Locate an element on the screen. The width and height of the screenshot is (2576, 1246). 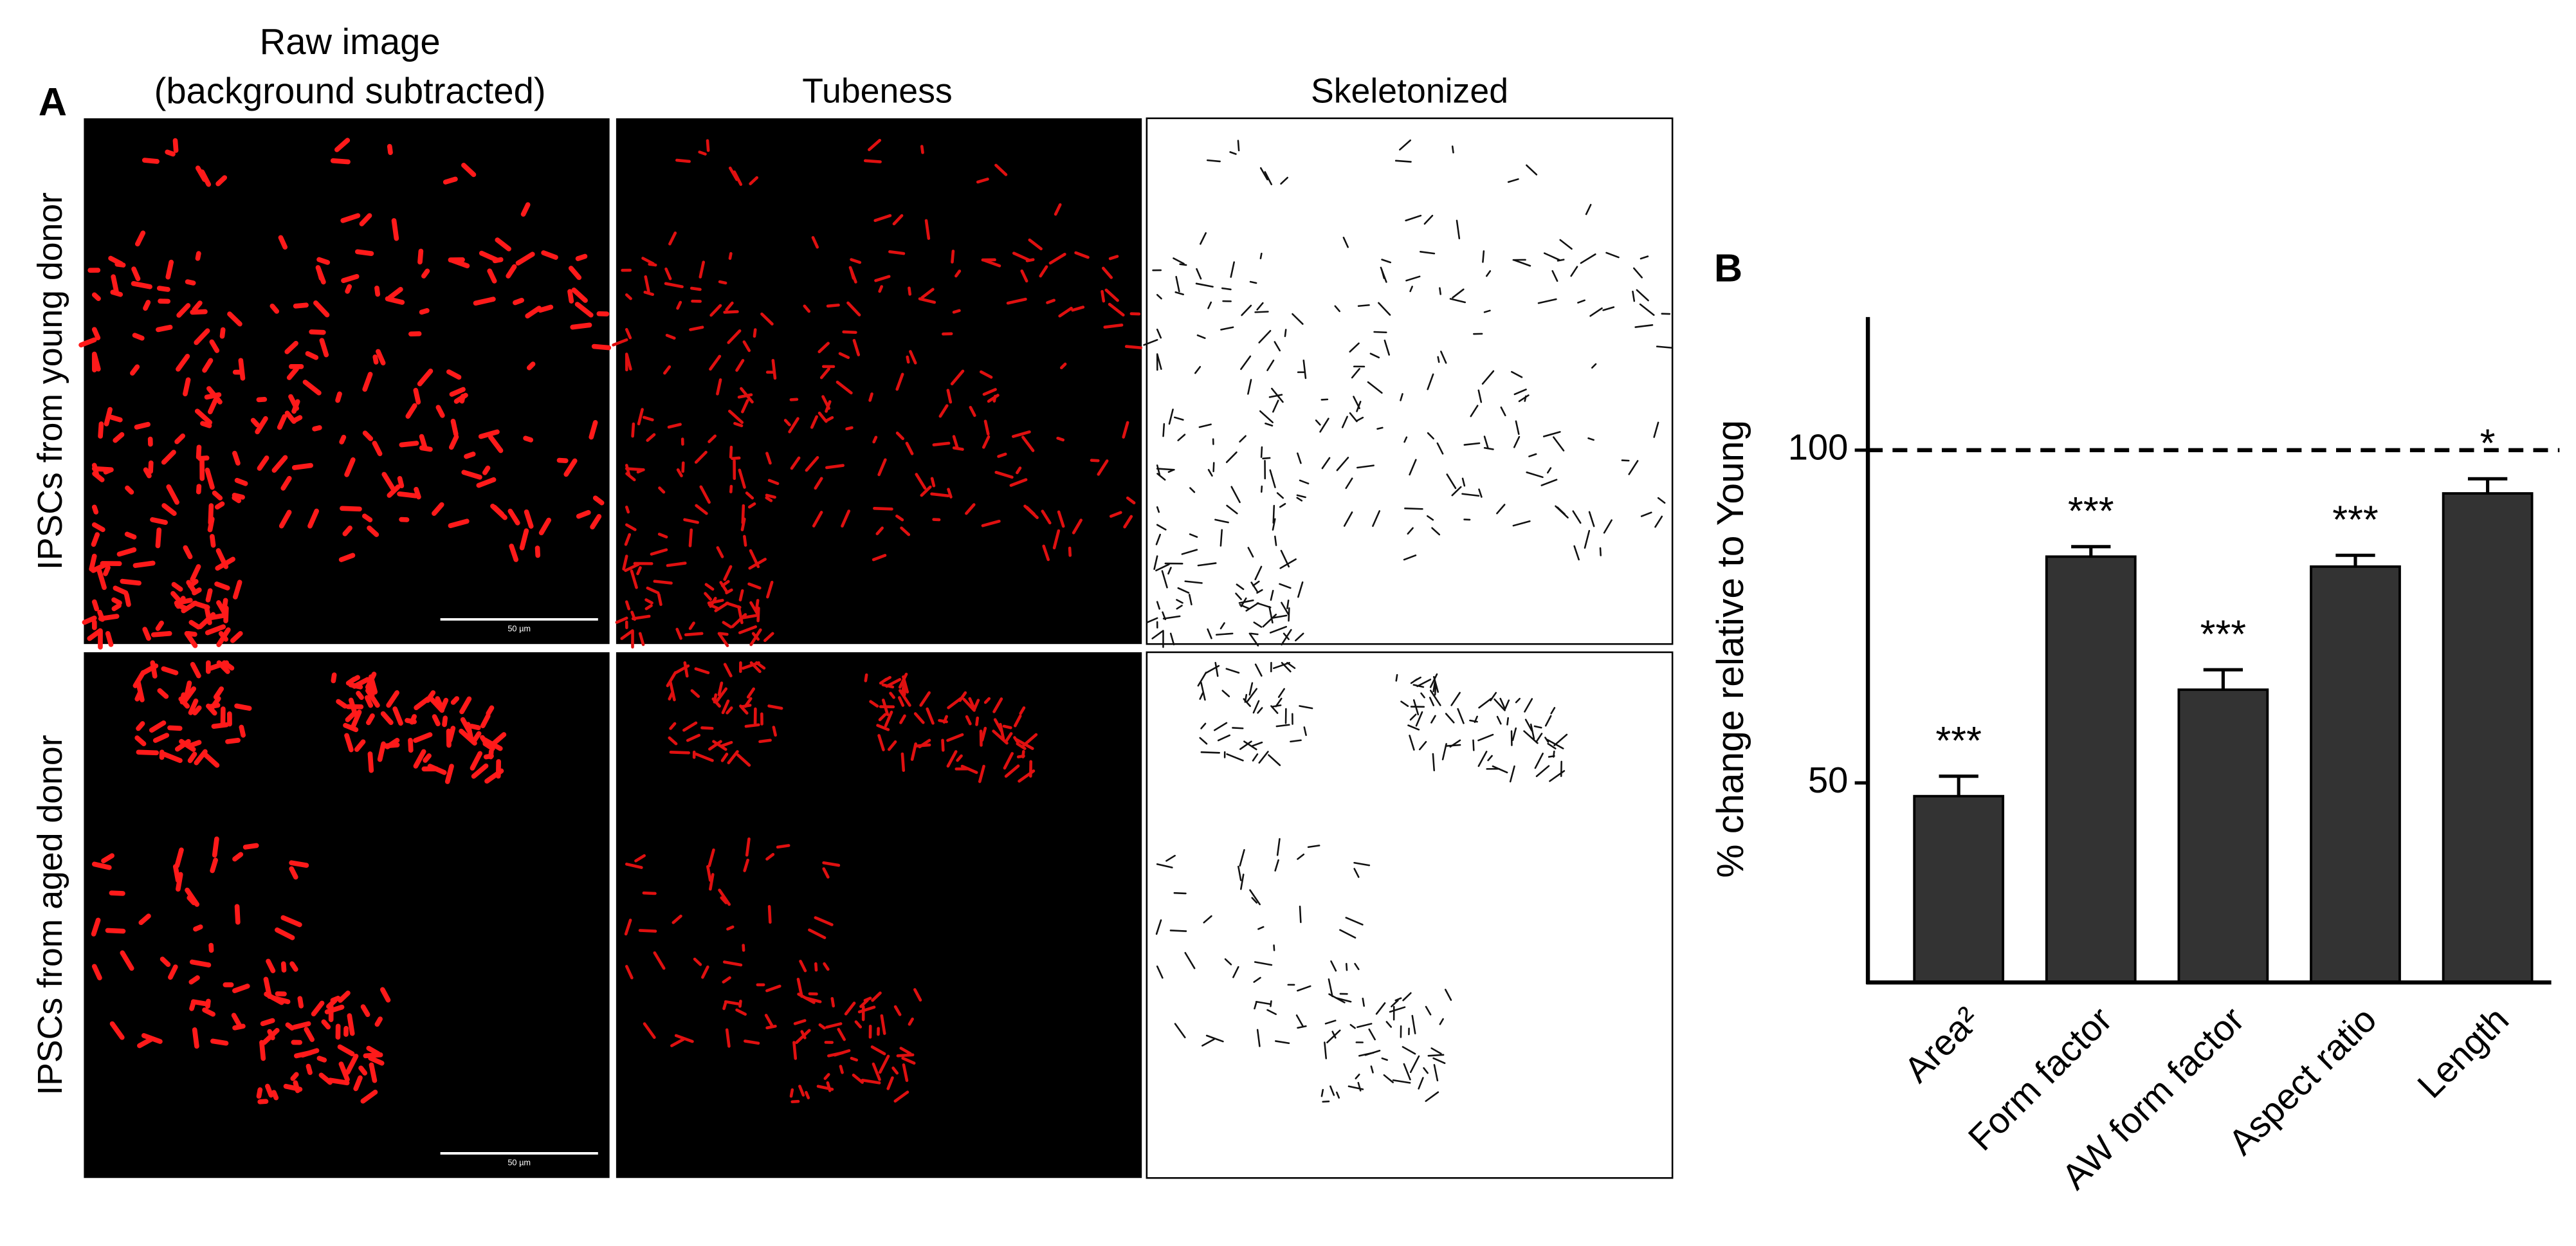
fluorescence-image is located at coordinates (347, 381).